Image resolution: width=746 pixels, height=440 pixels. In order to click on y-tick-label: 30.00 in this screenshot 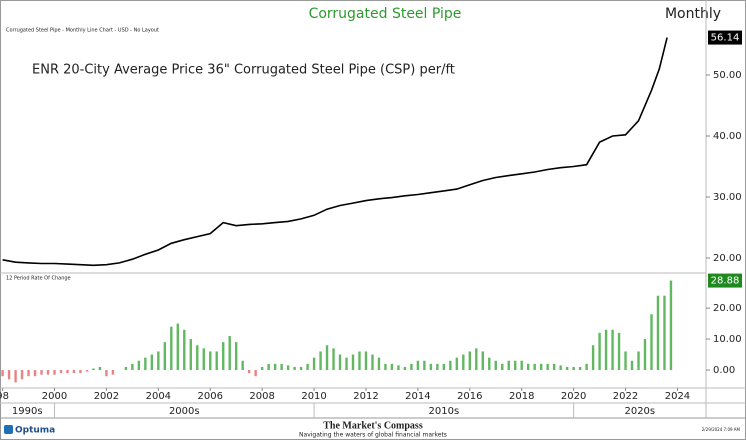, I will do `click(727, 197)`.